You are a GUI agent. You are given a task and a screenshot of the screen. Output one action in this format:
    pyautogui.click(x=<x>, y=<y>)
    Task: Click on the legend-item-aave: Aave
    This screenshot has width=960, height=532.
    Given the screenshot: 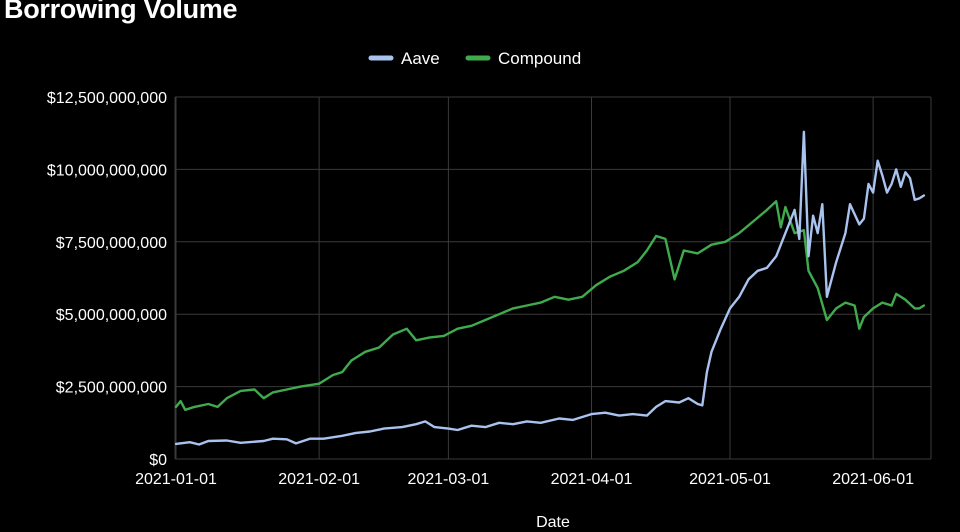 What is the action you would take?
    pyautogui.click(x=404, y=58)
    